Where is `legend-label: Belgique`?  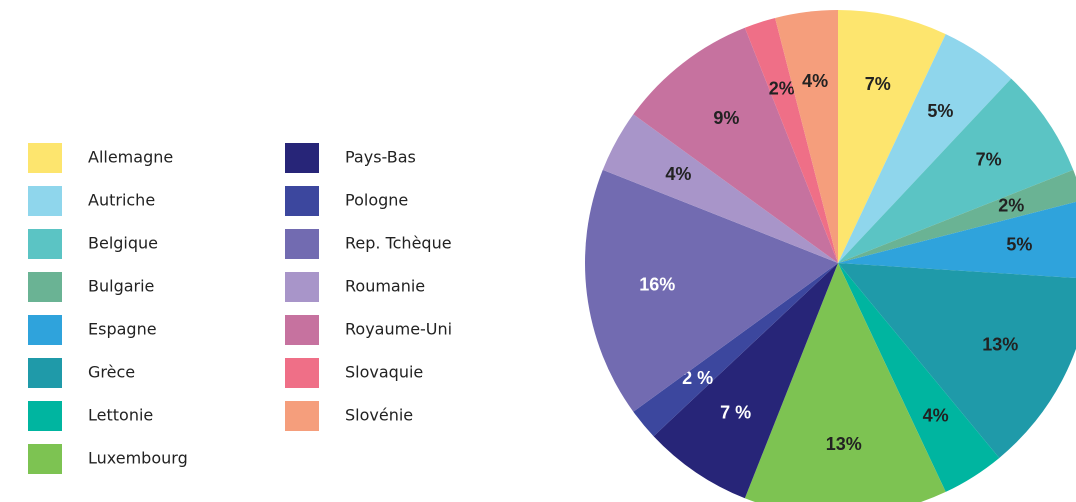 legend-label: Belgique is located at coordinates (123, 243).